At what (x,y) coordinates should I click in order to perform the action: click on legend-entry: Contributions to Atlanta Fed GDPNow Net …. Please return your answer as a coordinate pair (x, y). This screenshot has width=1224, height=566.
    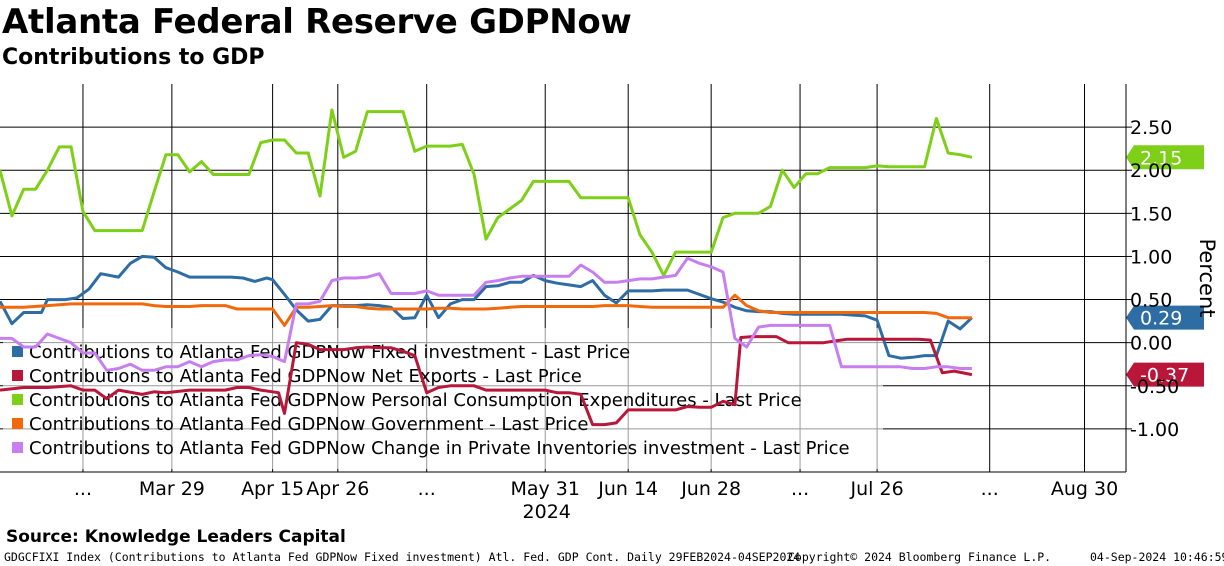
    Looking at the image, I should click on (305, 376).